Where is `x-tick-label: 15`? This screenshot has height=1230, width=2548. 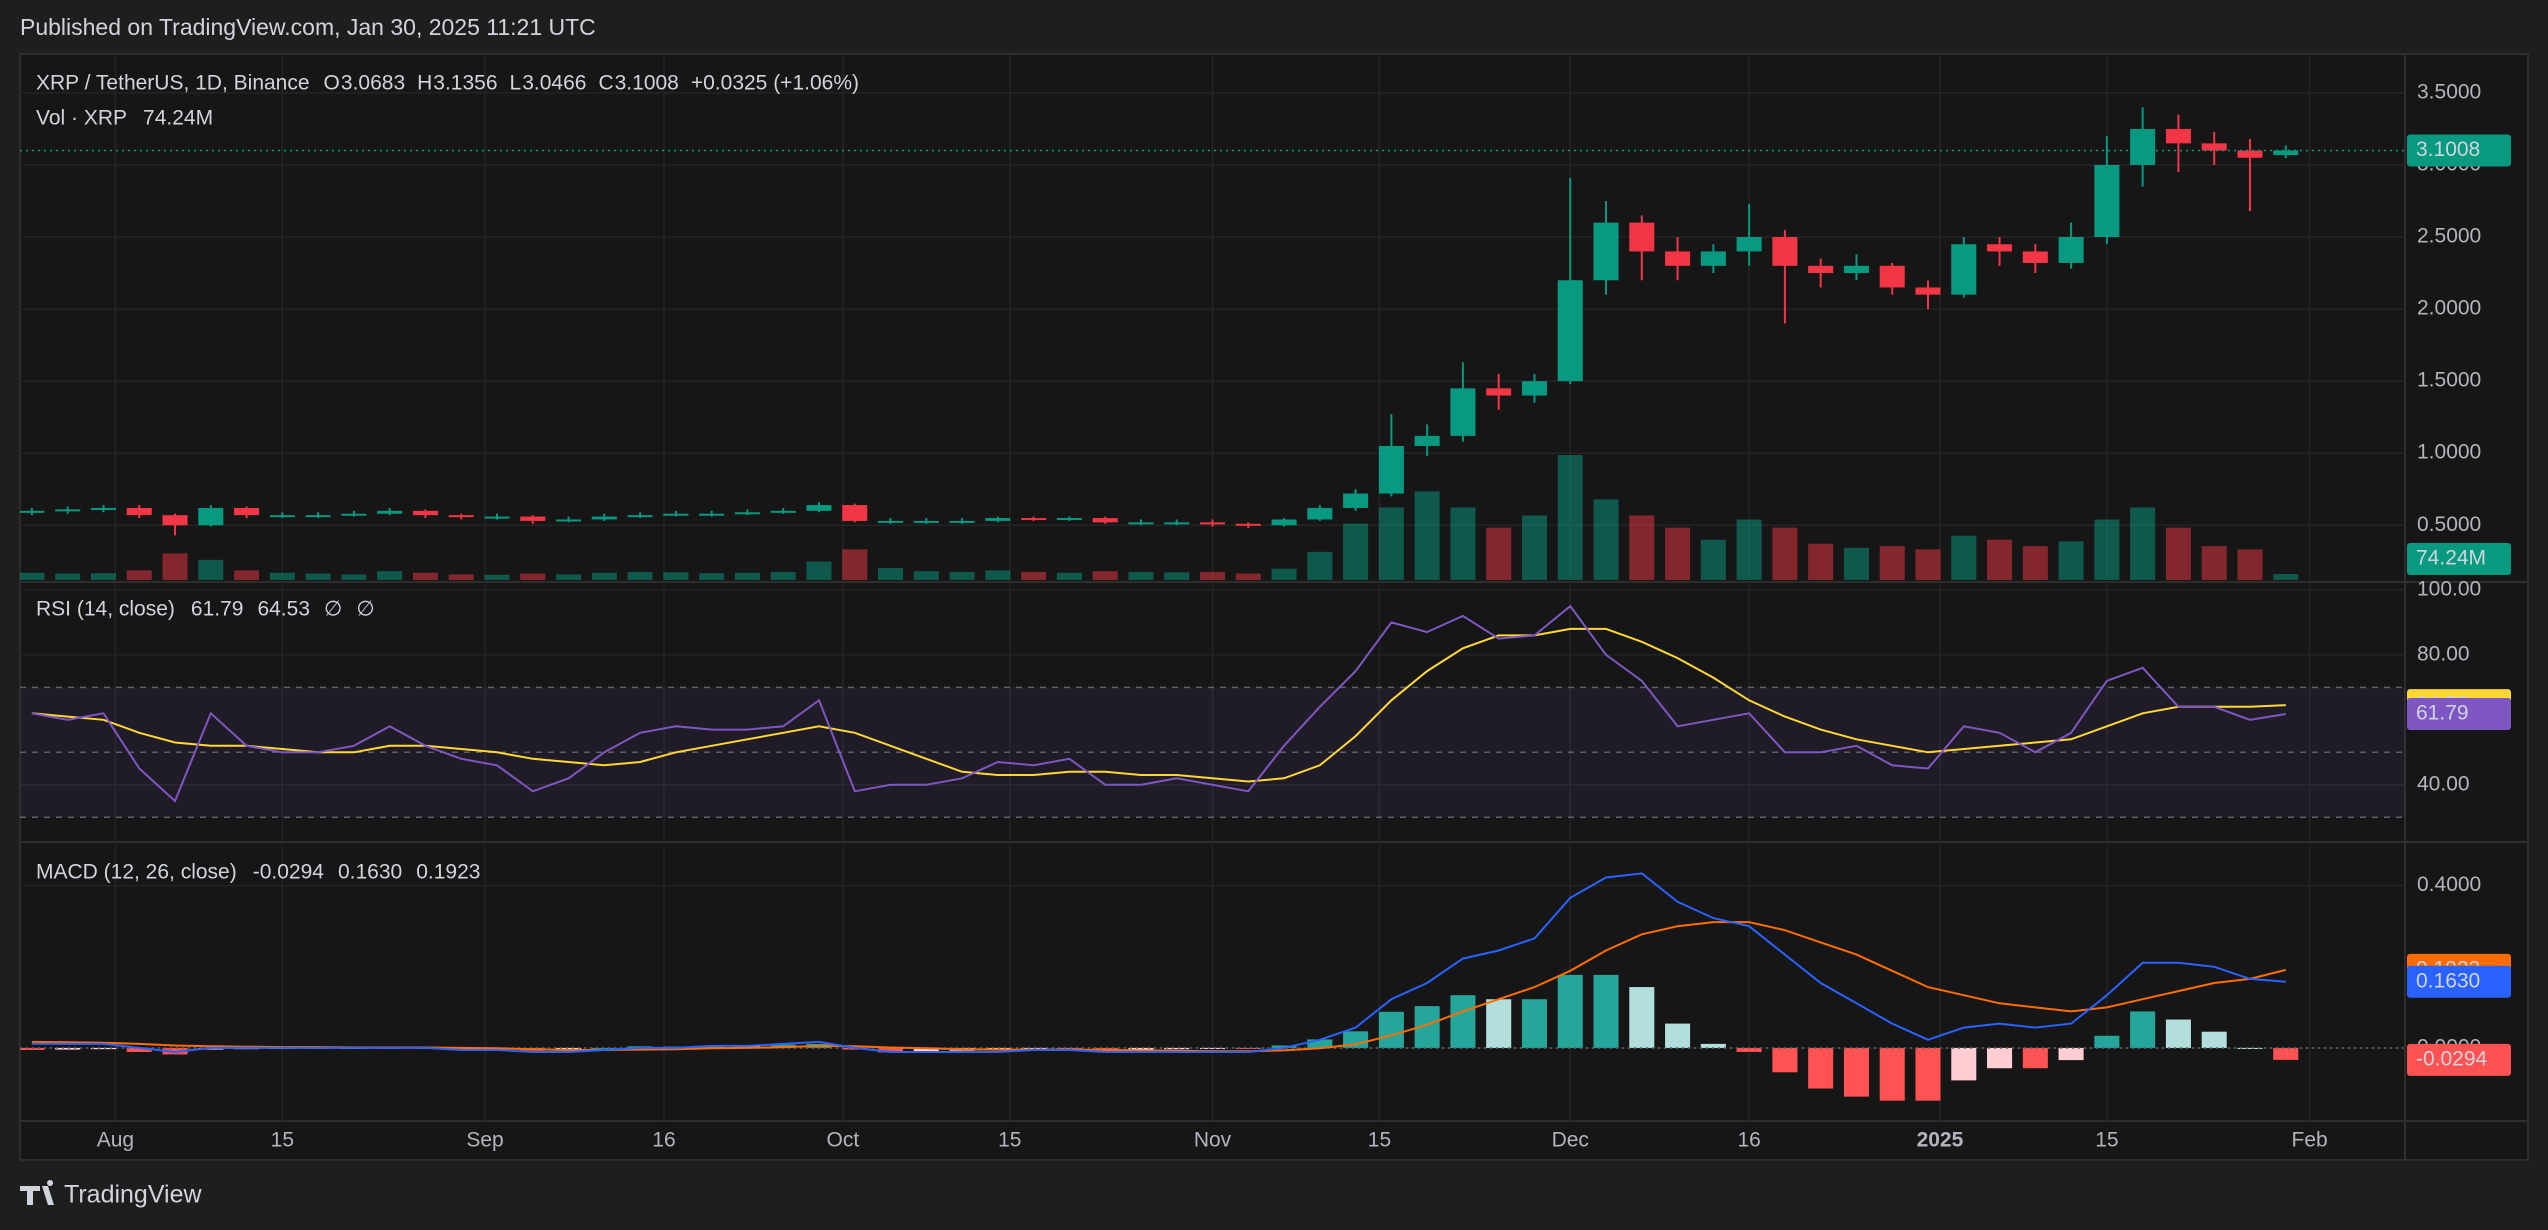 x-tick-label: 15 is located at coordinates (1009, 1140).